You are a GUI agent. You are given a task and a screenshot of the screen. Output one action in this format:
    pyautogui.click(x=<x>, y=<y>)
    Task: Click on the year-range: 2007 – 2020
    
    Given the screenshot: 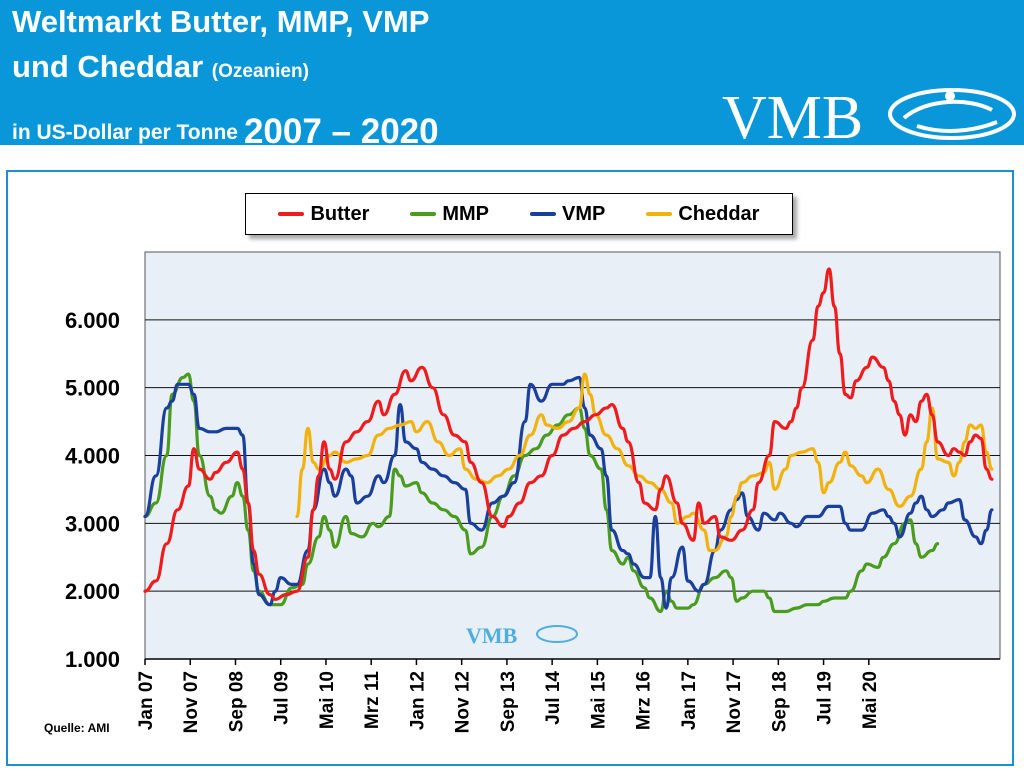 What is the action you would take?
    pyautogui.click(x=341, y=131)
    